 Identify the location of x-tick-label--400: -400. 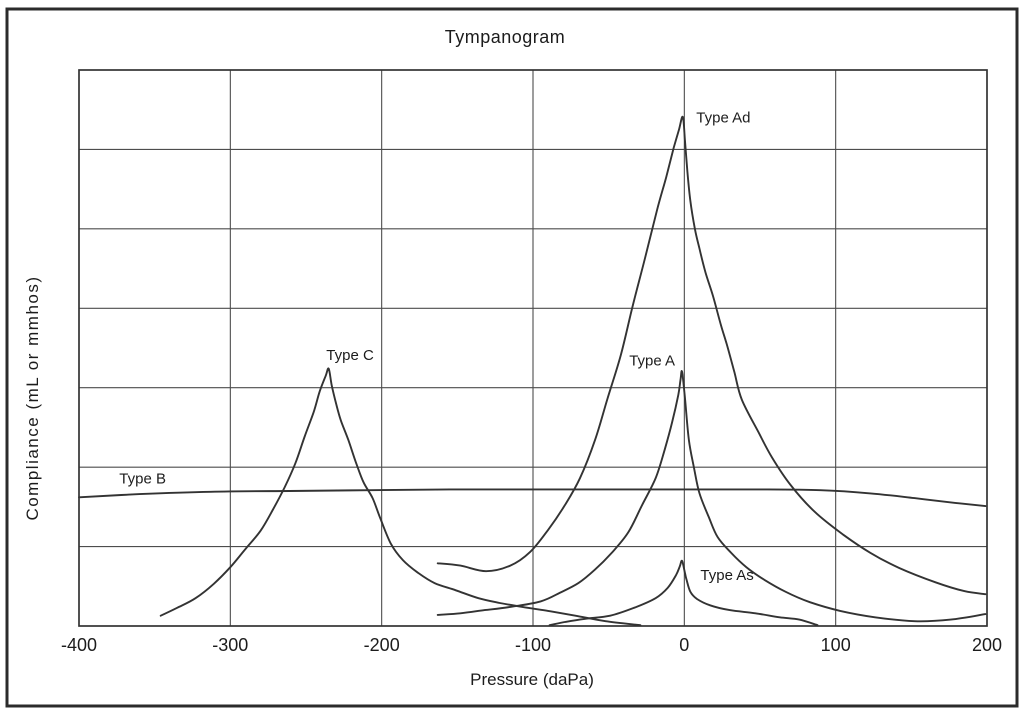
(79, 645).